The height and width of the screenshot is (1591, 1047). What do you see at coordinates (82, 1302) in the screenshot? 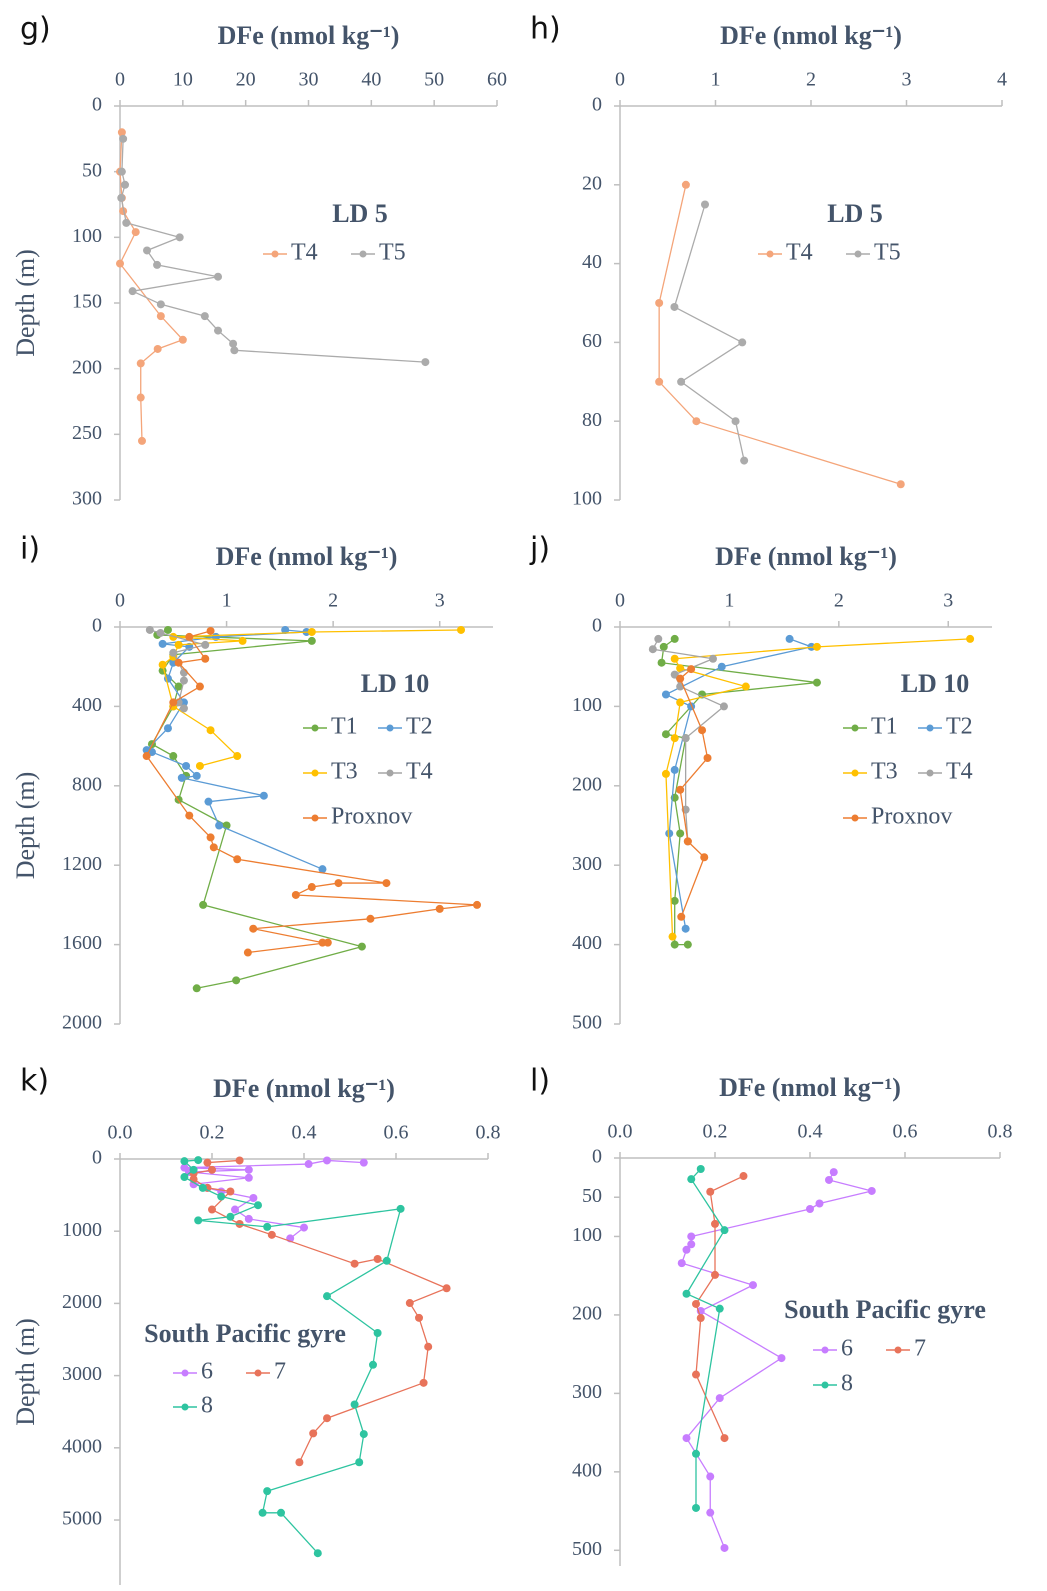
I see `y-tick-label: 2000` at bounding box center [82, 1302].